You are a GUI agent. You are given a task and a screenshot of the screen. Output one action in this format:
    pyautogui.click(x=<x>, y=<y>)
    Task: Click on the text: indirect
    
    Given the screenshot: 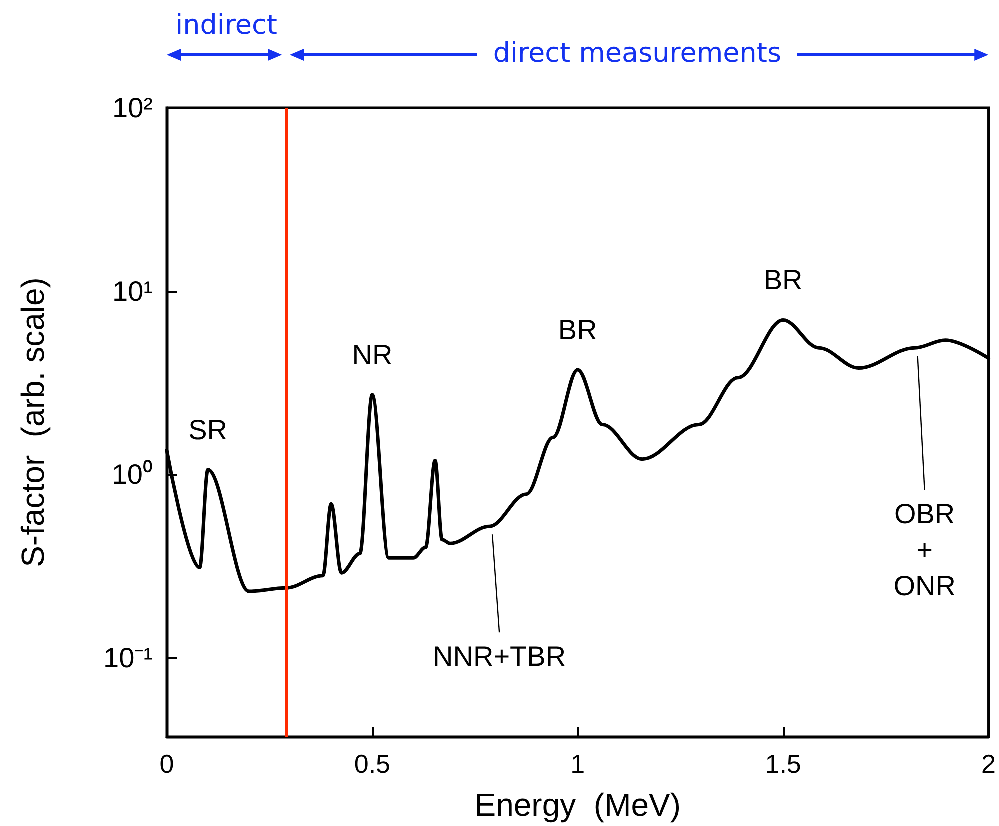 What is the action you would take?
    pyautogui.click(x=226, y=25)
    